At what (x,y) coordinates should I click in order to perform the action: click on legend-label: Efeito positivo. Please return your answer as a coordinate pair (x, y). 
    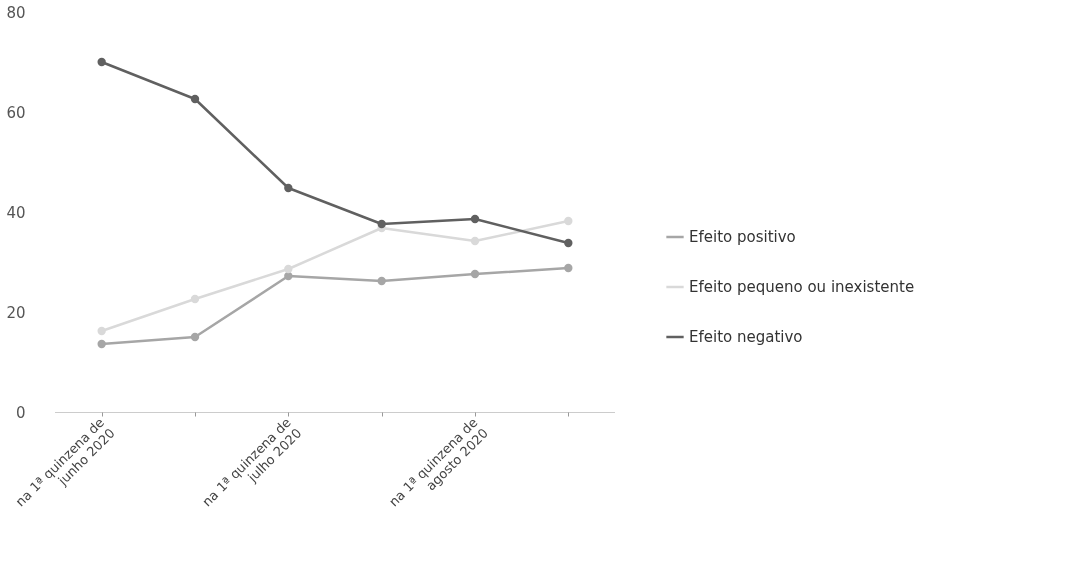
    Looking at the image, I should click on (742, 237).